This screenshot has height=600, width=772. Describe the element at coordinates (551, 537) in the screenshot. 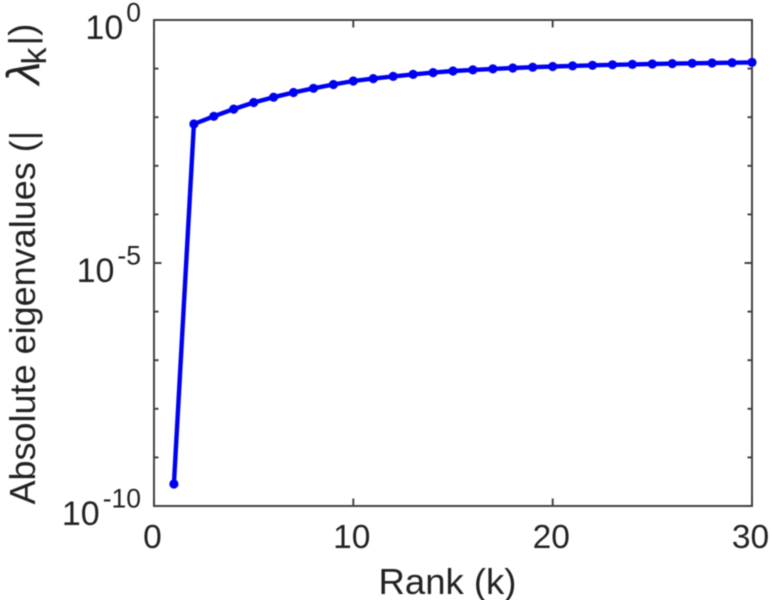

I see `svg-text: 20` at that location.